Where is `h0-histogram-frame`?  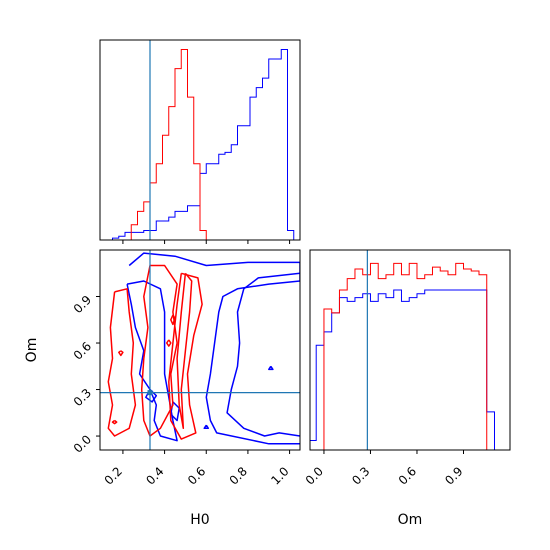 h0-histogram-frame is located at coordinates (200, 140).